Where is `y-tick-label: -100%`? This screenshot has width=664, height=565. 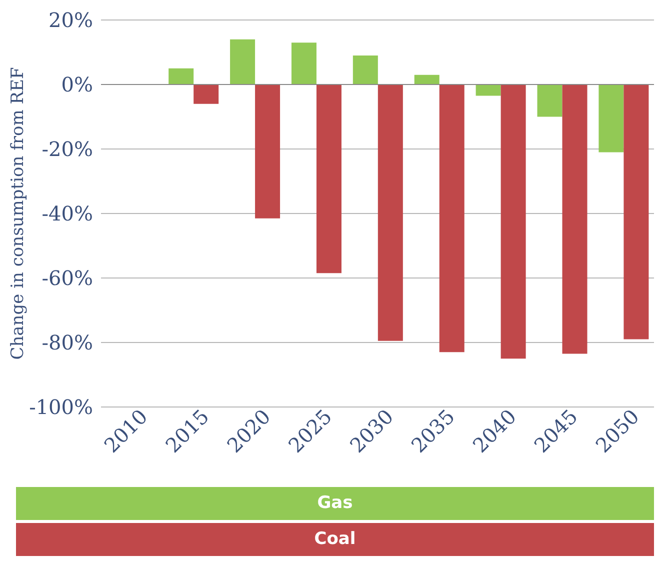 y-tick-label: -100% is located at coordinates (61, 407).